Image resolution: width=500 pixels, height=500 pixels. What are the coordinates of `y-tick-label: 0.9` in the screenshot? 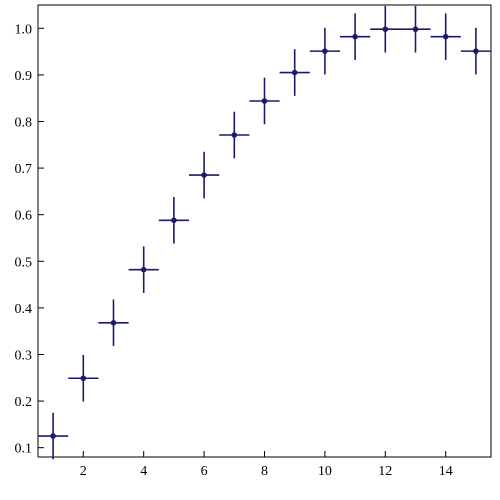 It's located at (24, 76).